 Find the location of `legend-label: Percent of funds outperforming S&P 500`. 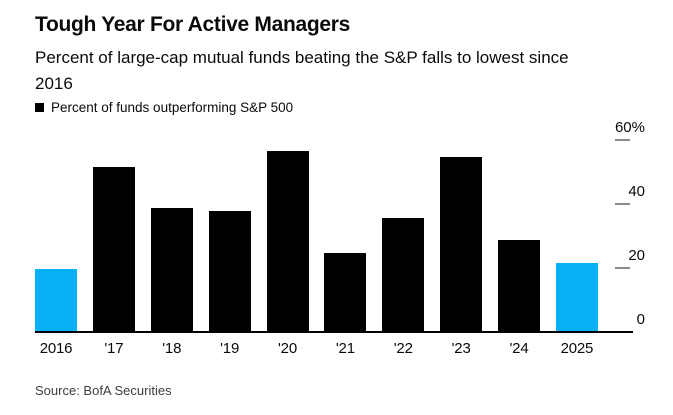

legend-label: Percent of funds outperforming S&P 500 is located at coordinates (172, 107).